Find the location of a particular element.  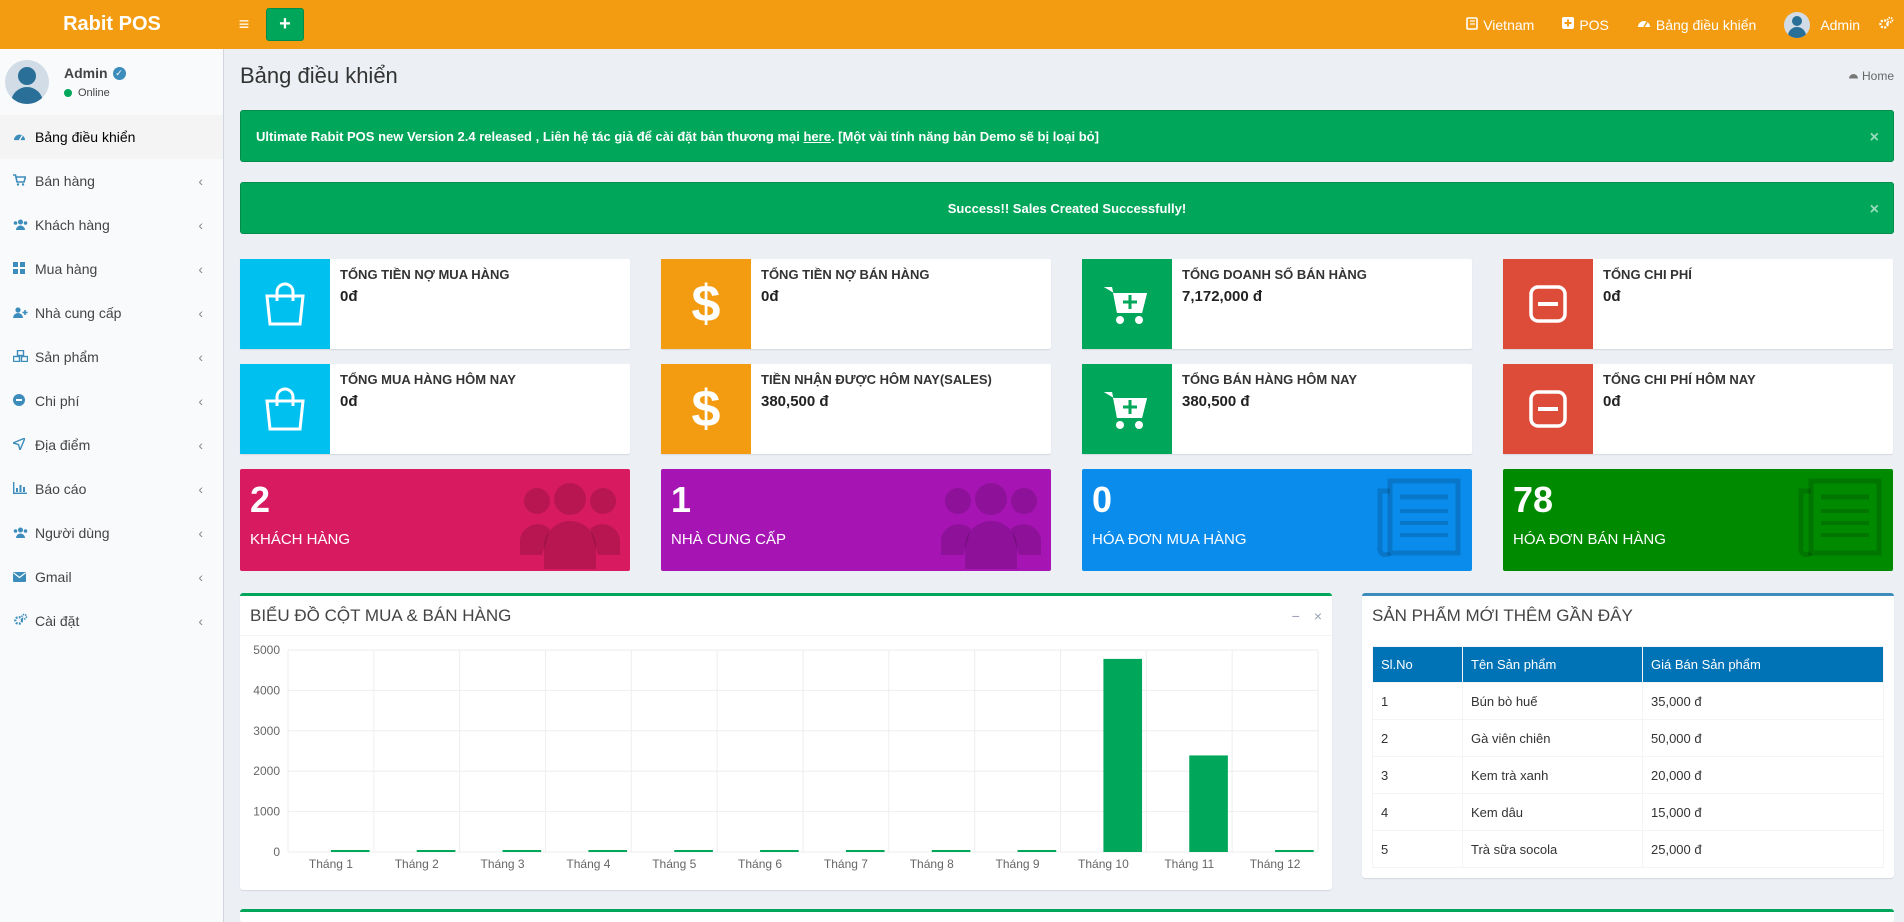

user-menu-label: Admin is located at coordinates (1840, 24).